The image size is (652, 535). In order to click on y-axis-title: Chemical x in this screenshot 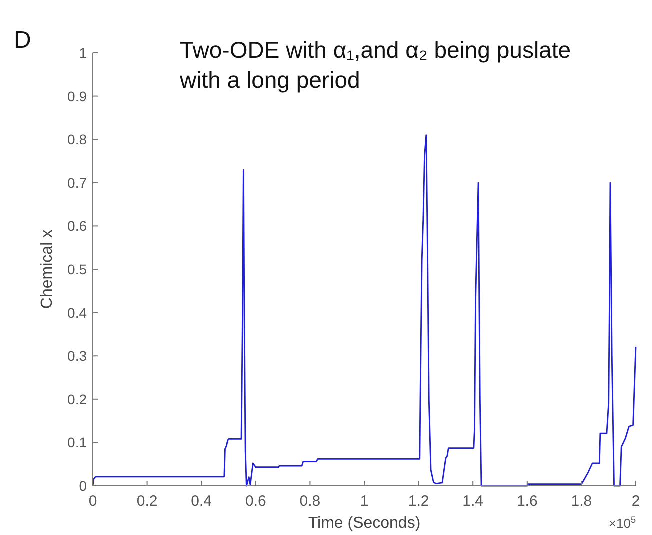, I will do `click(47, 270)`.